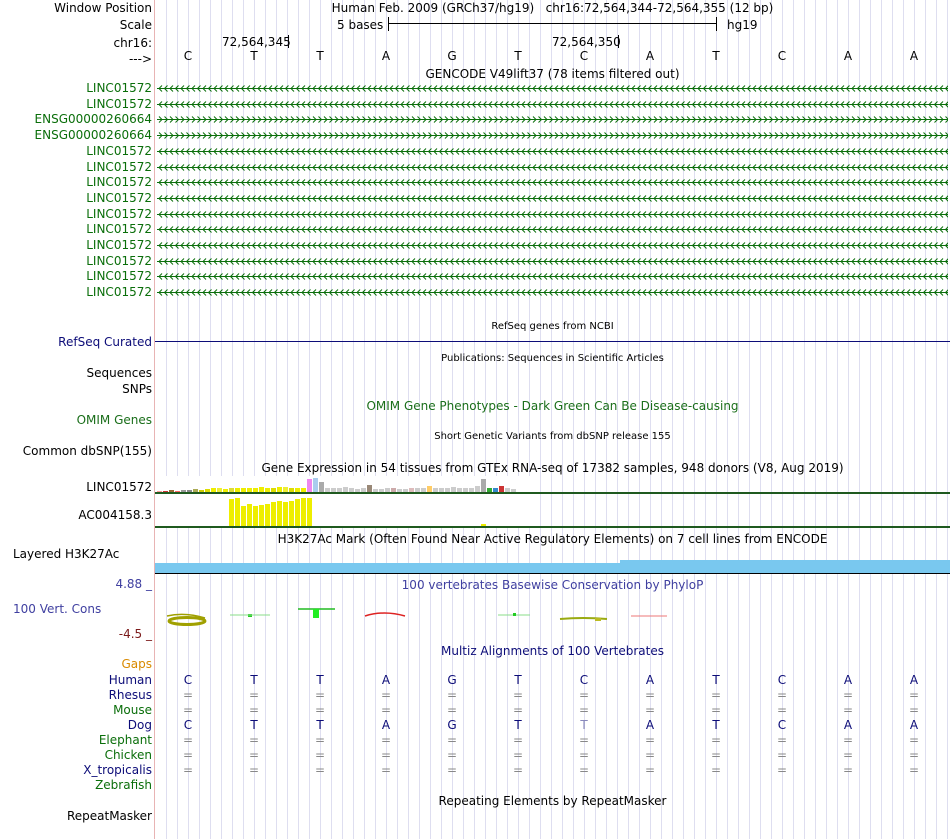  What do you see at coordinates (552, 615) in the screenshot?
I see `phylop-signal` at bounding box center [552, 615].